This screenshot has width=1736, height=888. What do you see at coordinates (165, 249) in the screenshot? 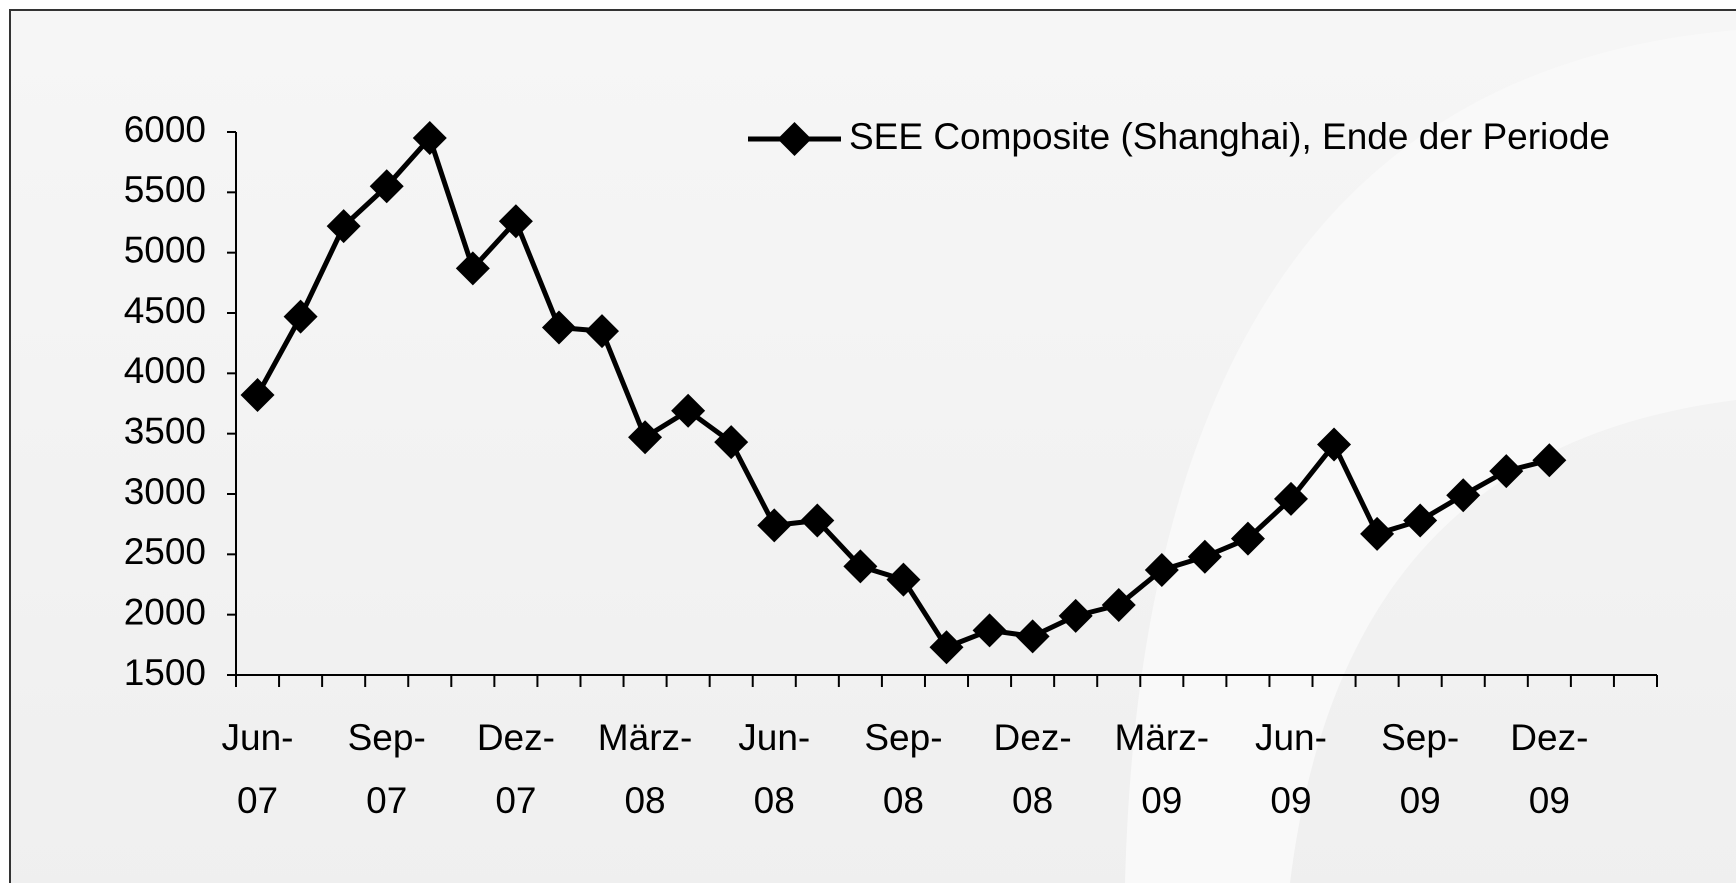
I see `y-tick-label: 5000` at bounding box center [165, 249].